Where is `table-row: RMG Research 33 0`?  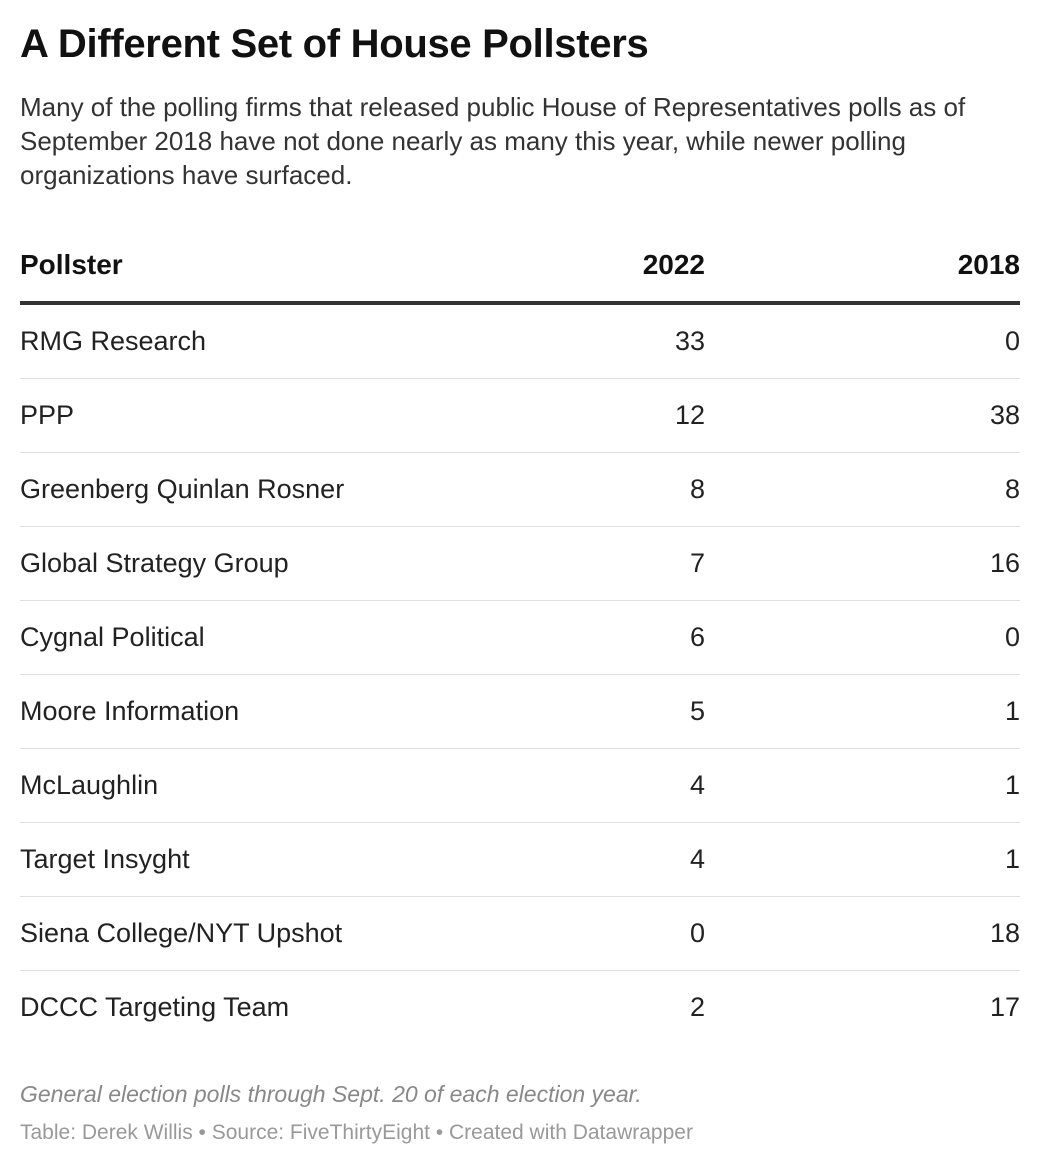
table-row: RMG Research 33 0 is located at coordinates (520, 341).